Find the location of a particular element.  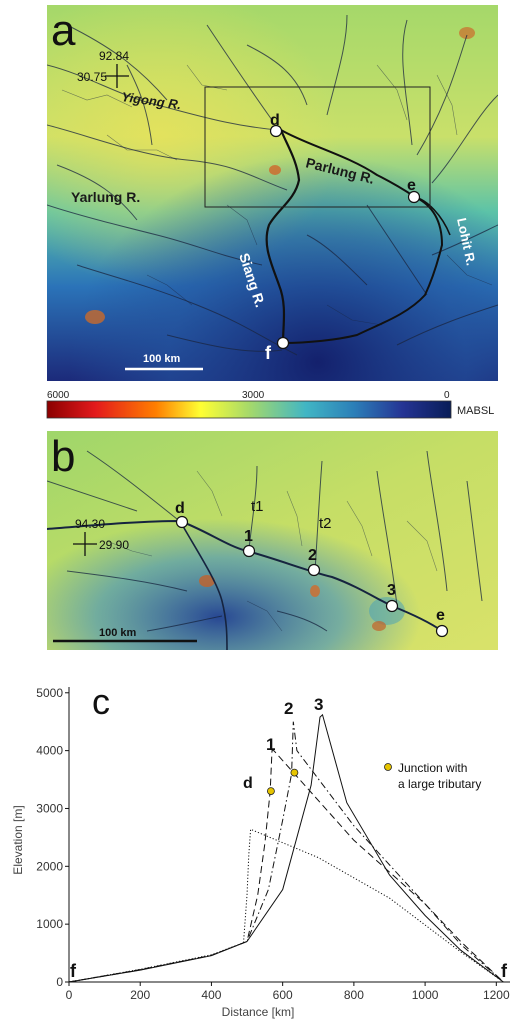

profile-label-d: d is located at coordinates (248, 783).